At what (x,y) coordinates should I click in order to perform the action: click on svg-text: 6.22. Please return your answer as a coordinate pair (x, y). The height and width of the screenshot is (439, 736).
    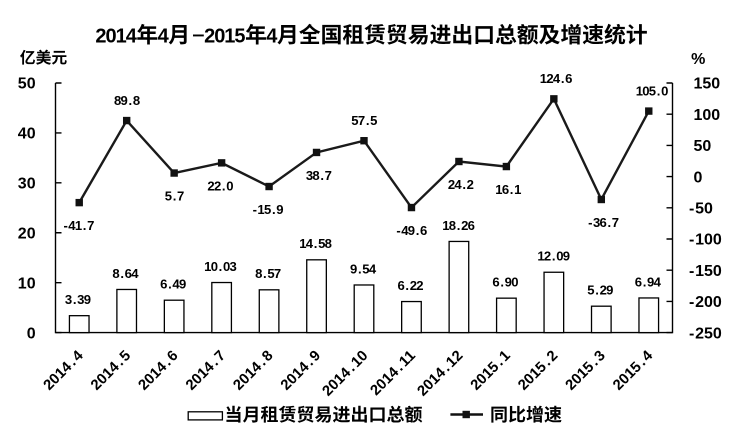
    Looking at the image, I should click on (410, 285).